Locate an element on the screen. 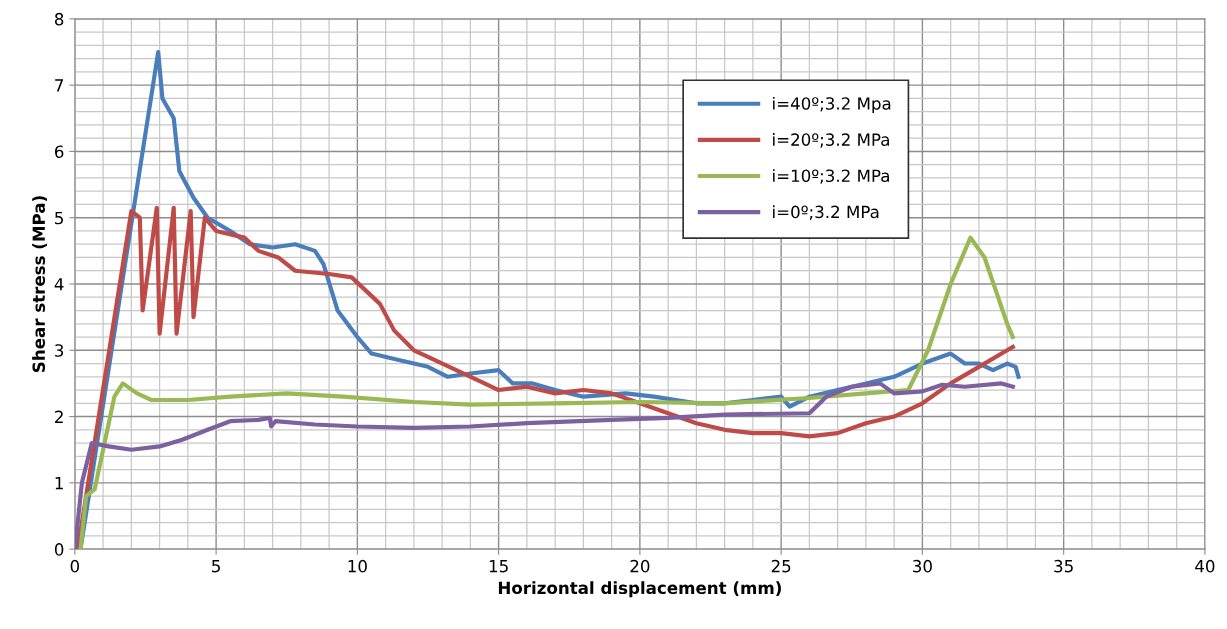 This screenshot has width=1227, height=629. x-tick-label: 30 is located at coordinates (922, 566).